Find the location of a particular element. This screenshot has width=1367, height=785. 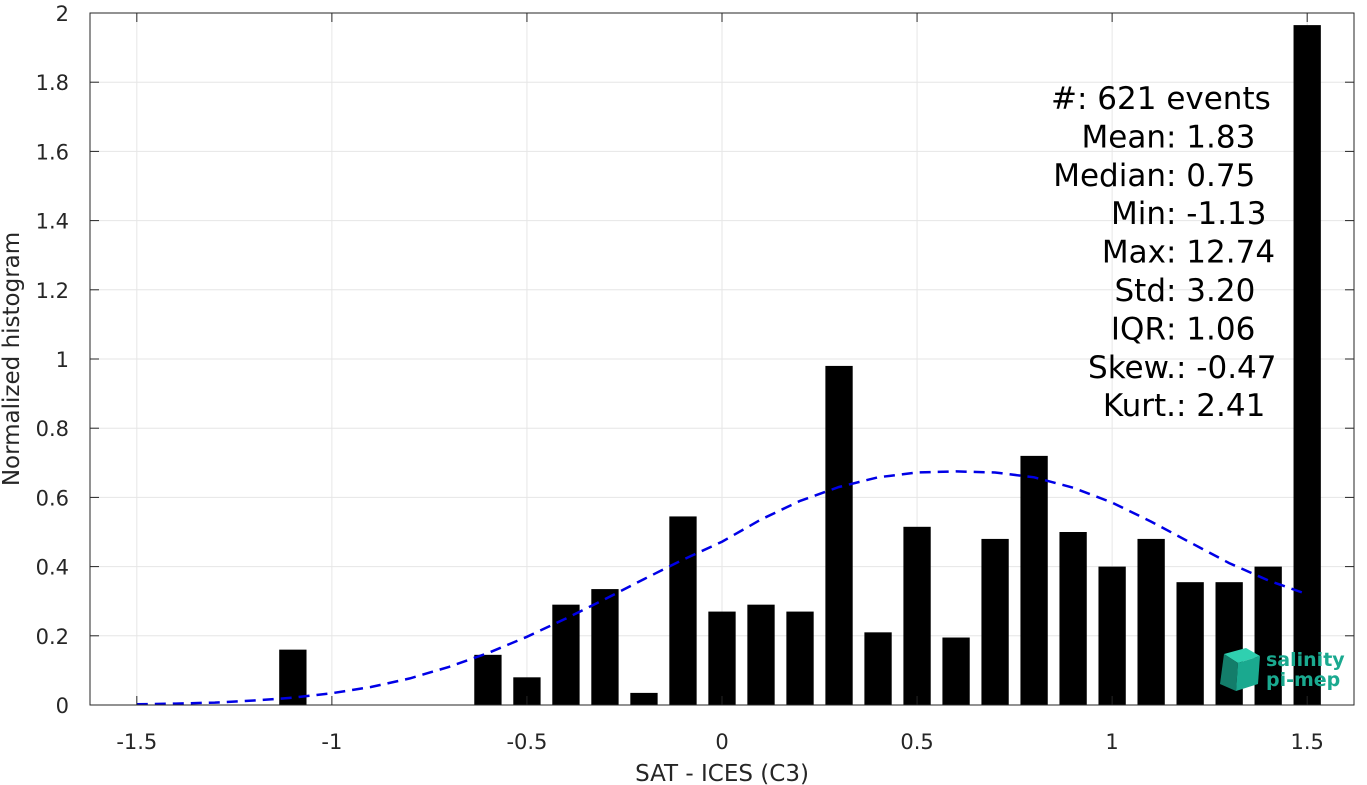

logo-line2: pi-mep is located at coordinates (1303, 680).